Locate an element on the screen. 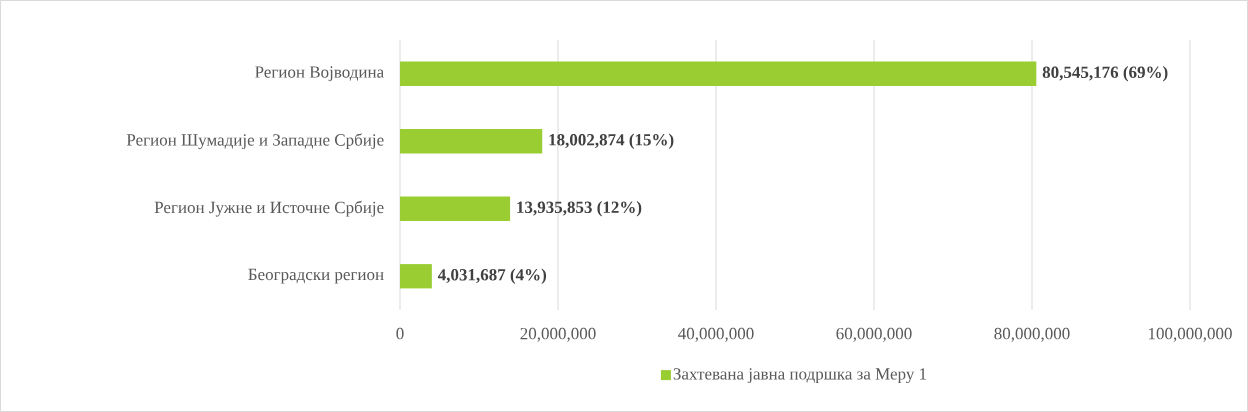  data-label: 4,031,687 (4%) is located at coordinates (492, 276).